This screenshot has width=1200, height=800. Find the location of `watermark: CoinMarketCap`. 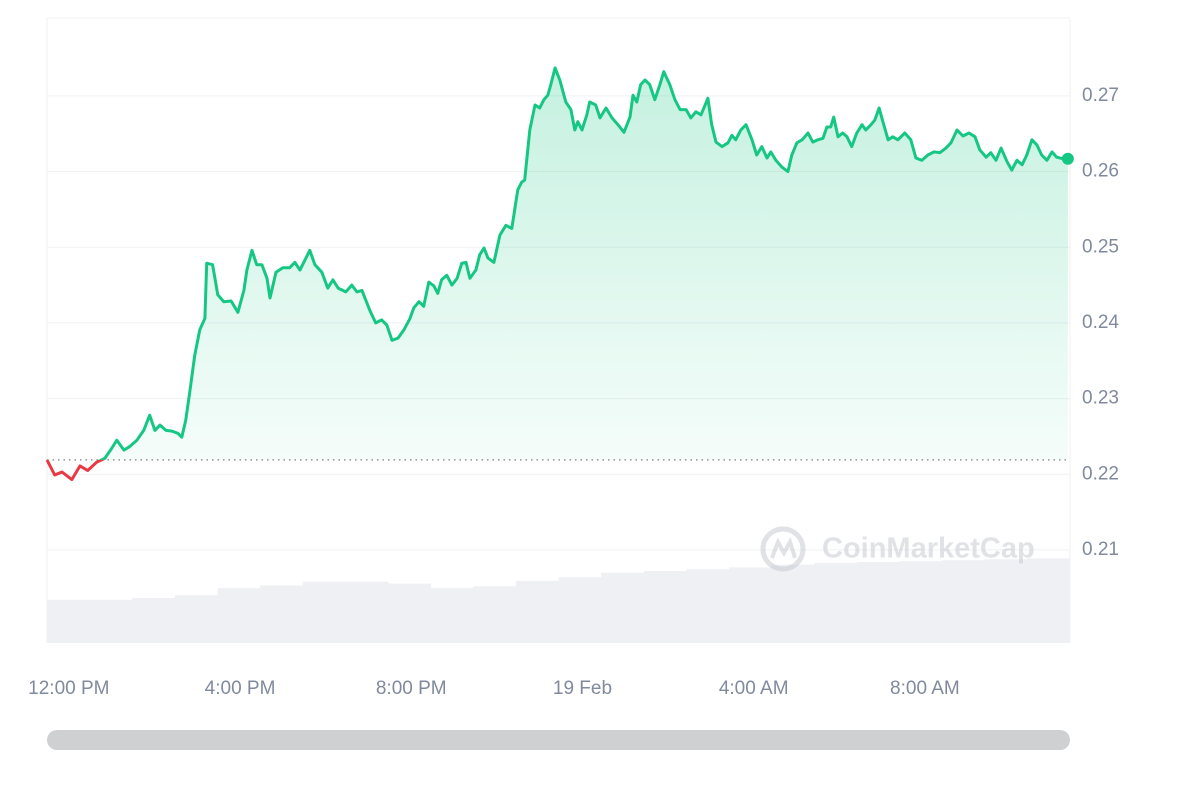

watermark: CoinMarketCap is located at coordinates (897, 549).